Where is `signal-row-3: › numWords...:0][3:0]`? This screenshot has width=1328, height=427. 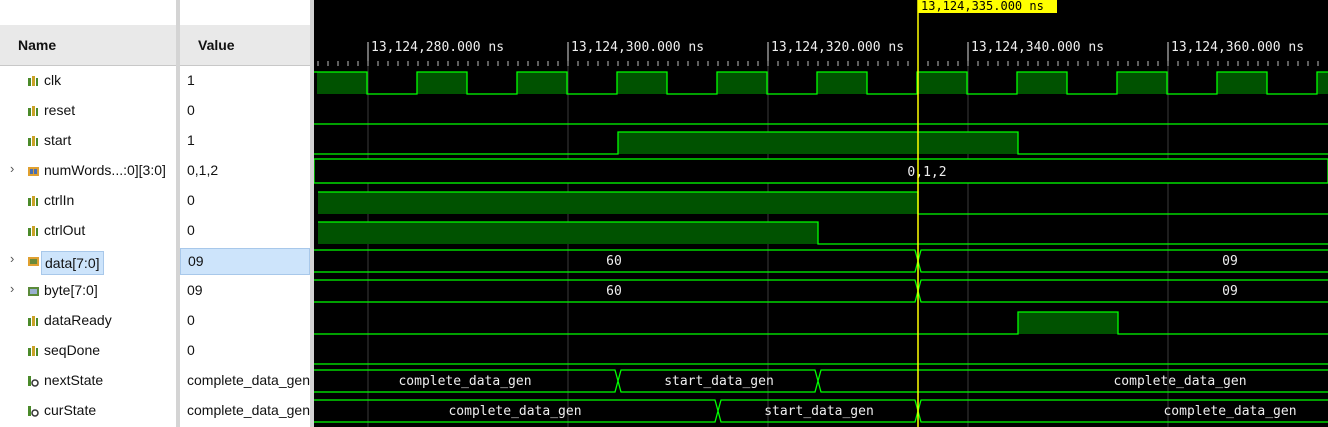 signal-row-3: › numWords...:0][3:0] is located at coordinates (88, 171).